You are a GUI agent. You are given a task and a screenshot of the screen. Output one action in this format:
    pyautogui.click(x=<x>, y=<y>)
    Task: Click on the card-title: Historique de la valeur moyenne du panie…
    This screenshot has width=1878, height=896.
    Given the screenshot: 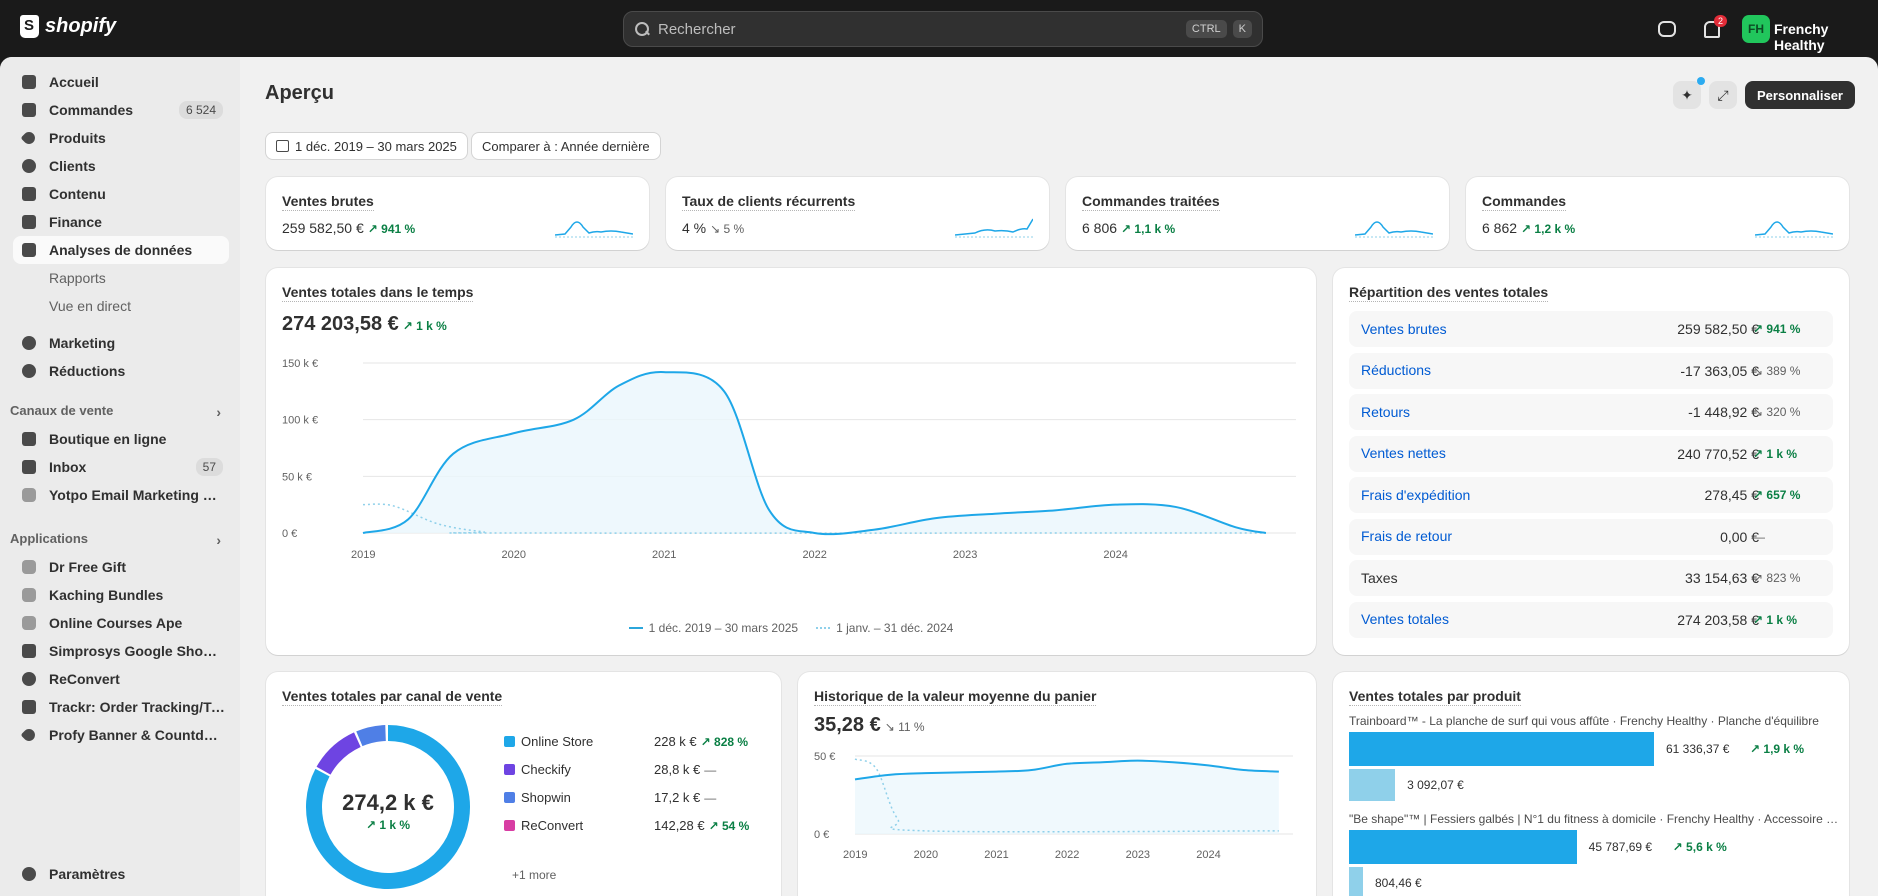 What is the action you would take?
    pyautogui.click(x=955, y=697)
    